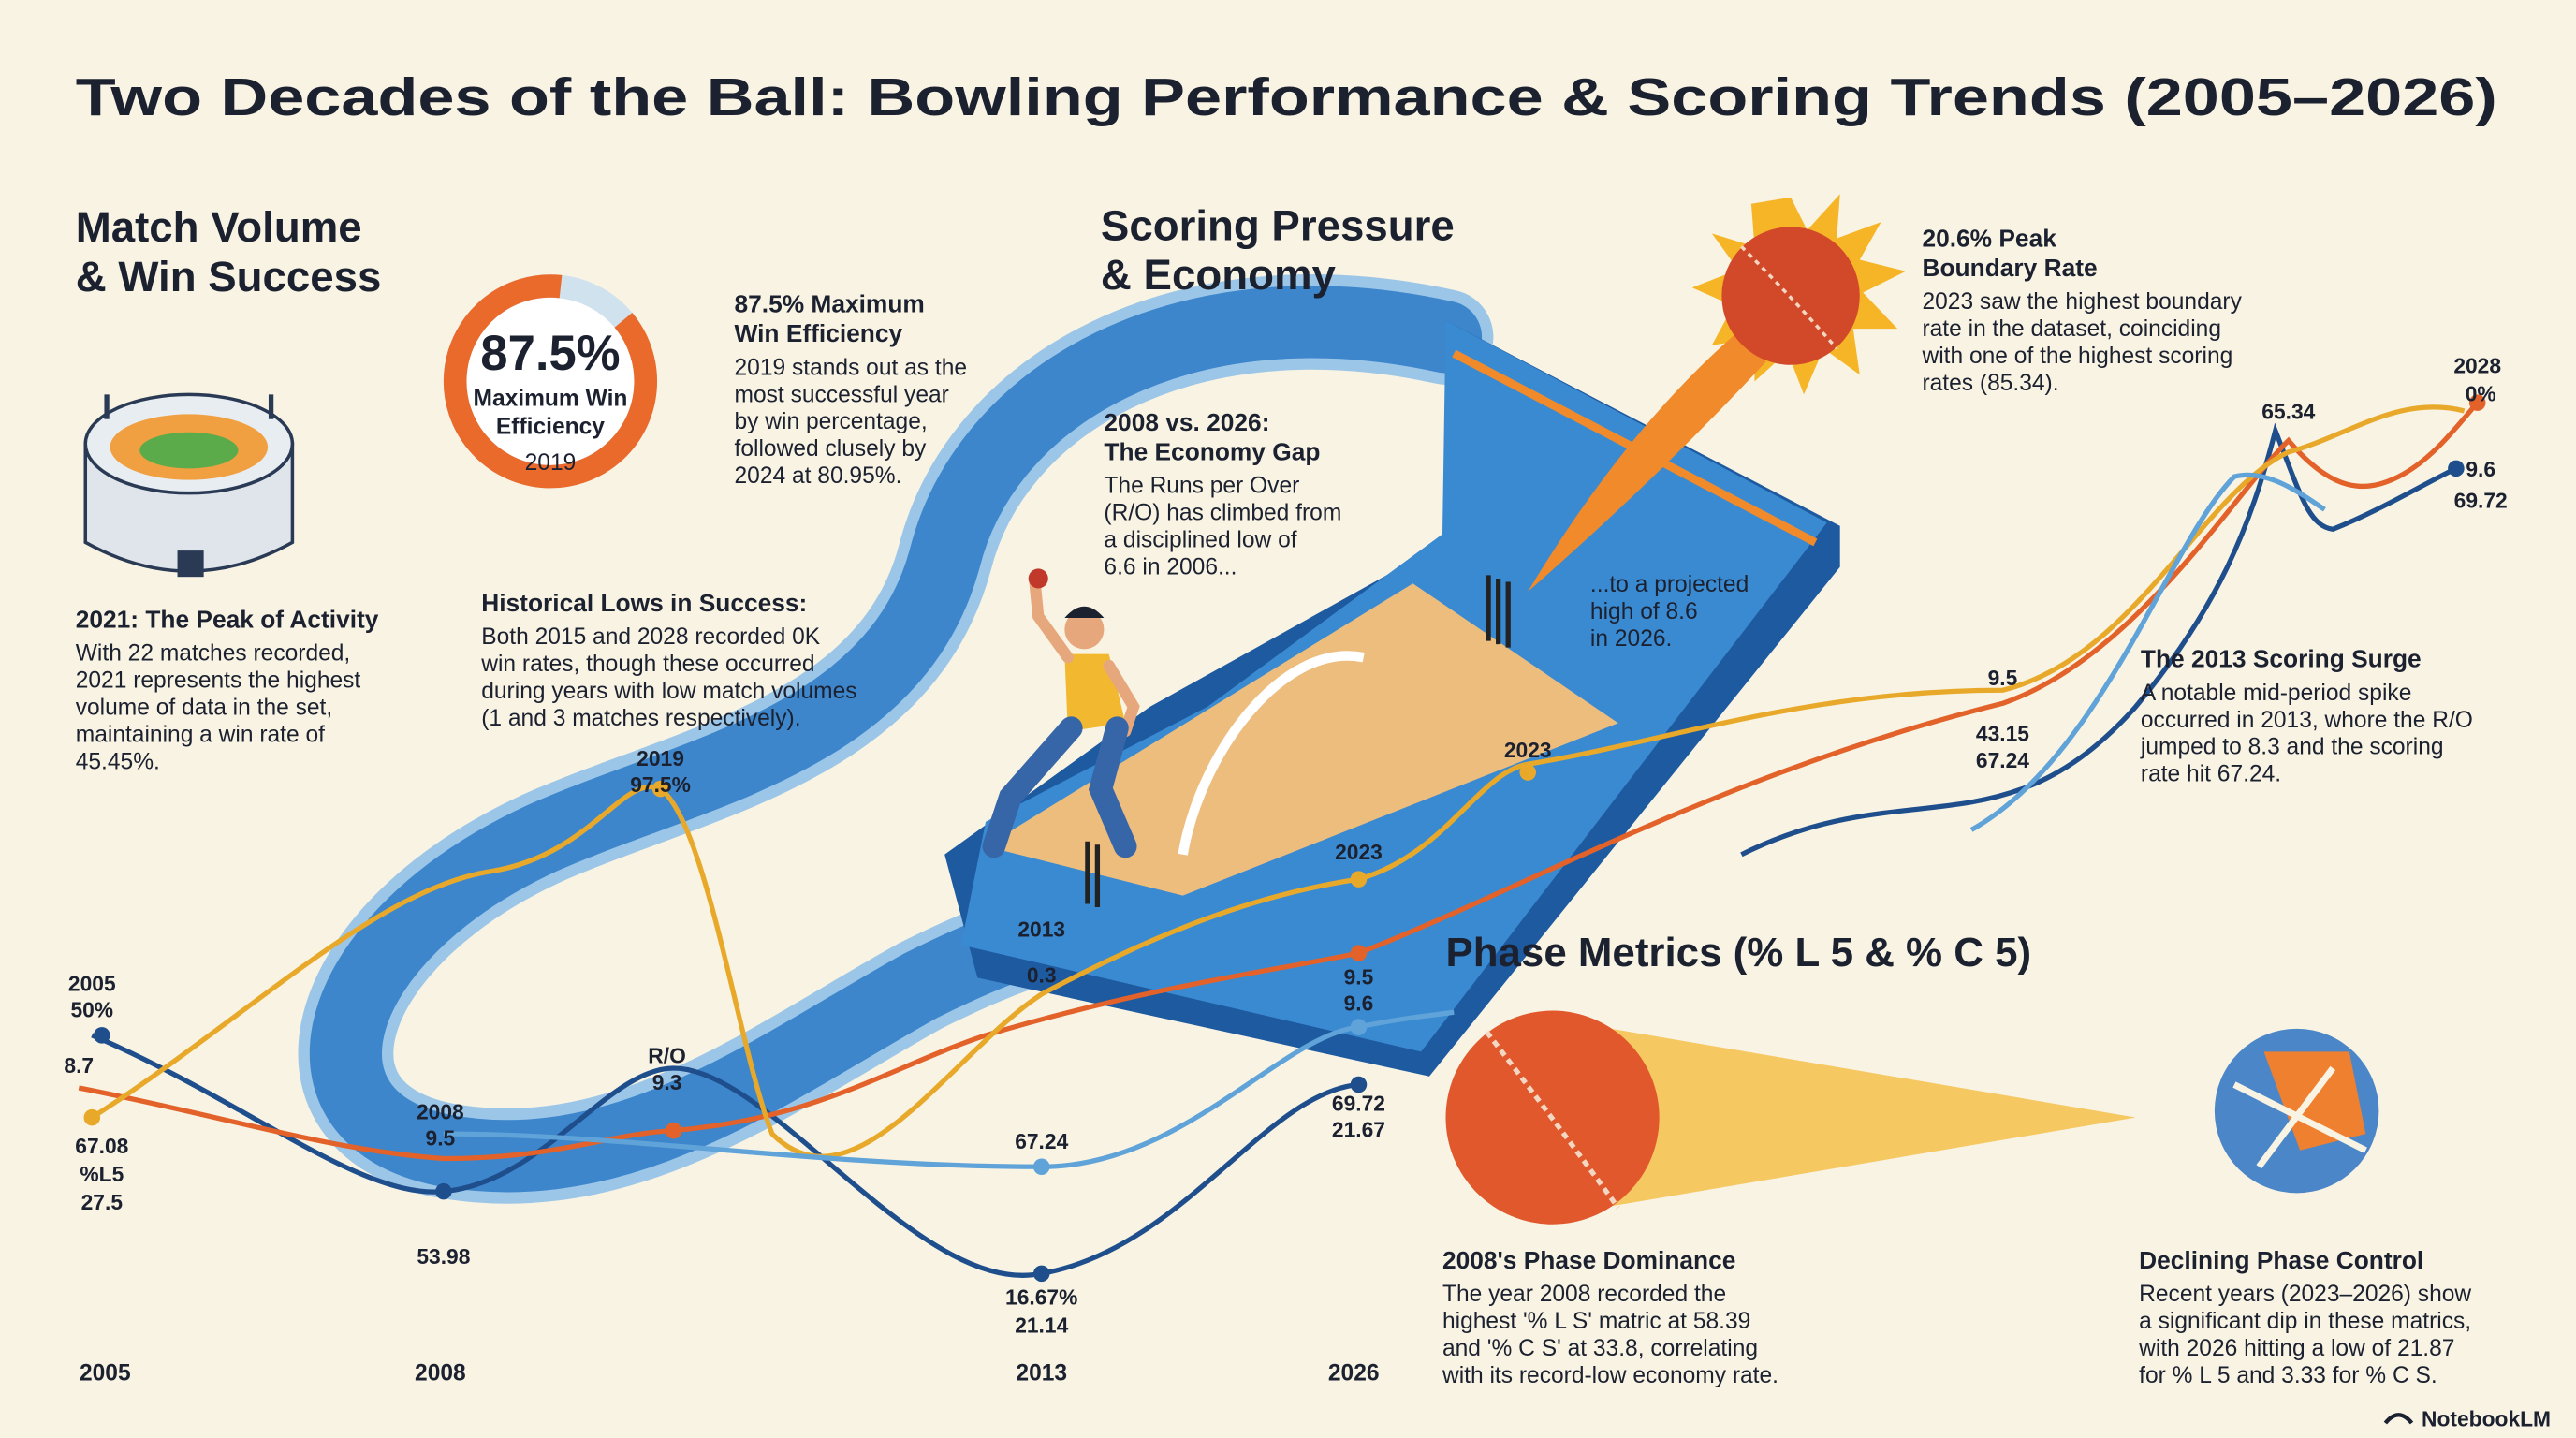  I want to click on globe-cracks, so click(2299, 1117).